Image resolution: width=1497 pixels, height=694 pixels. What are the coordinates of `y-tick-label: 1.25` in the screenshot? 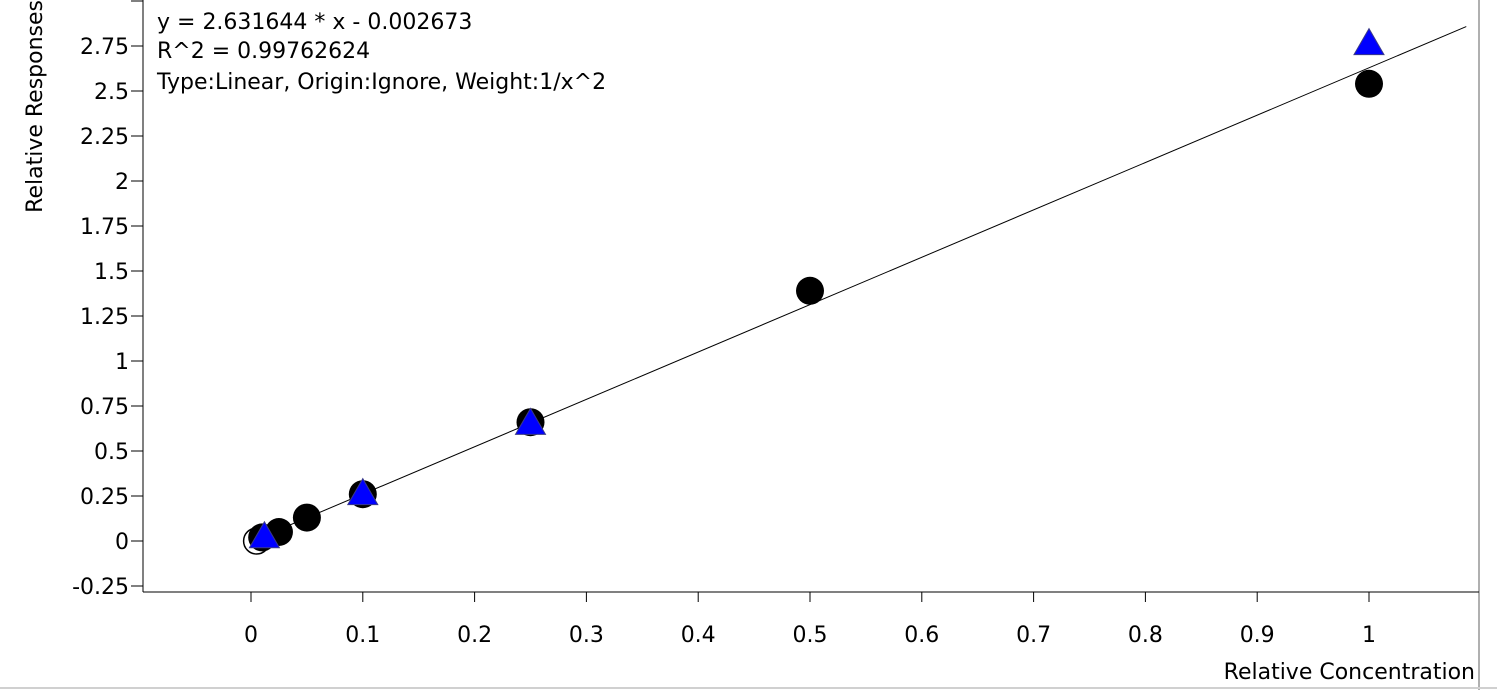 It's located at (104, 317).